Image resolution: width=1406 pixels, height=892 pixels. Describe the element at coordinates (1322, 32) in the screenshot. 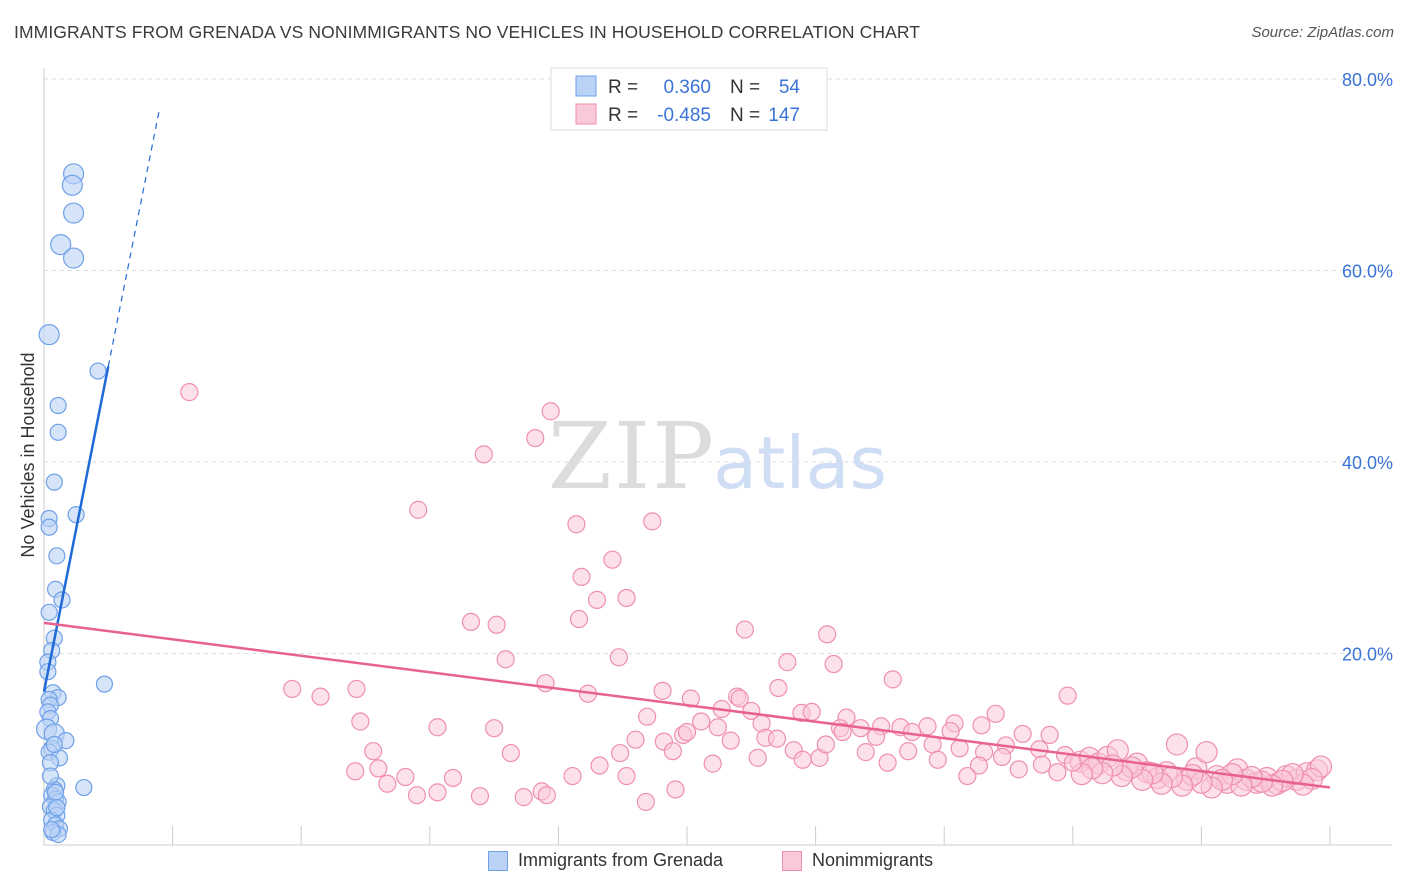

I see `source-credit: Source: ZipAtlas.com` at that location.